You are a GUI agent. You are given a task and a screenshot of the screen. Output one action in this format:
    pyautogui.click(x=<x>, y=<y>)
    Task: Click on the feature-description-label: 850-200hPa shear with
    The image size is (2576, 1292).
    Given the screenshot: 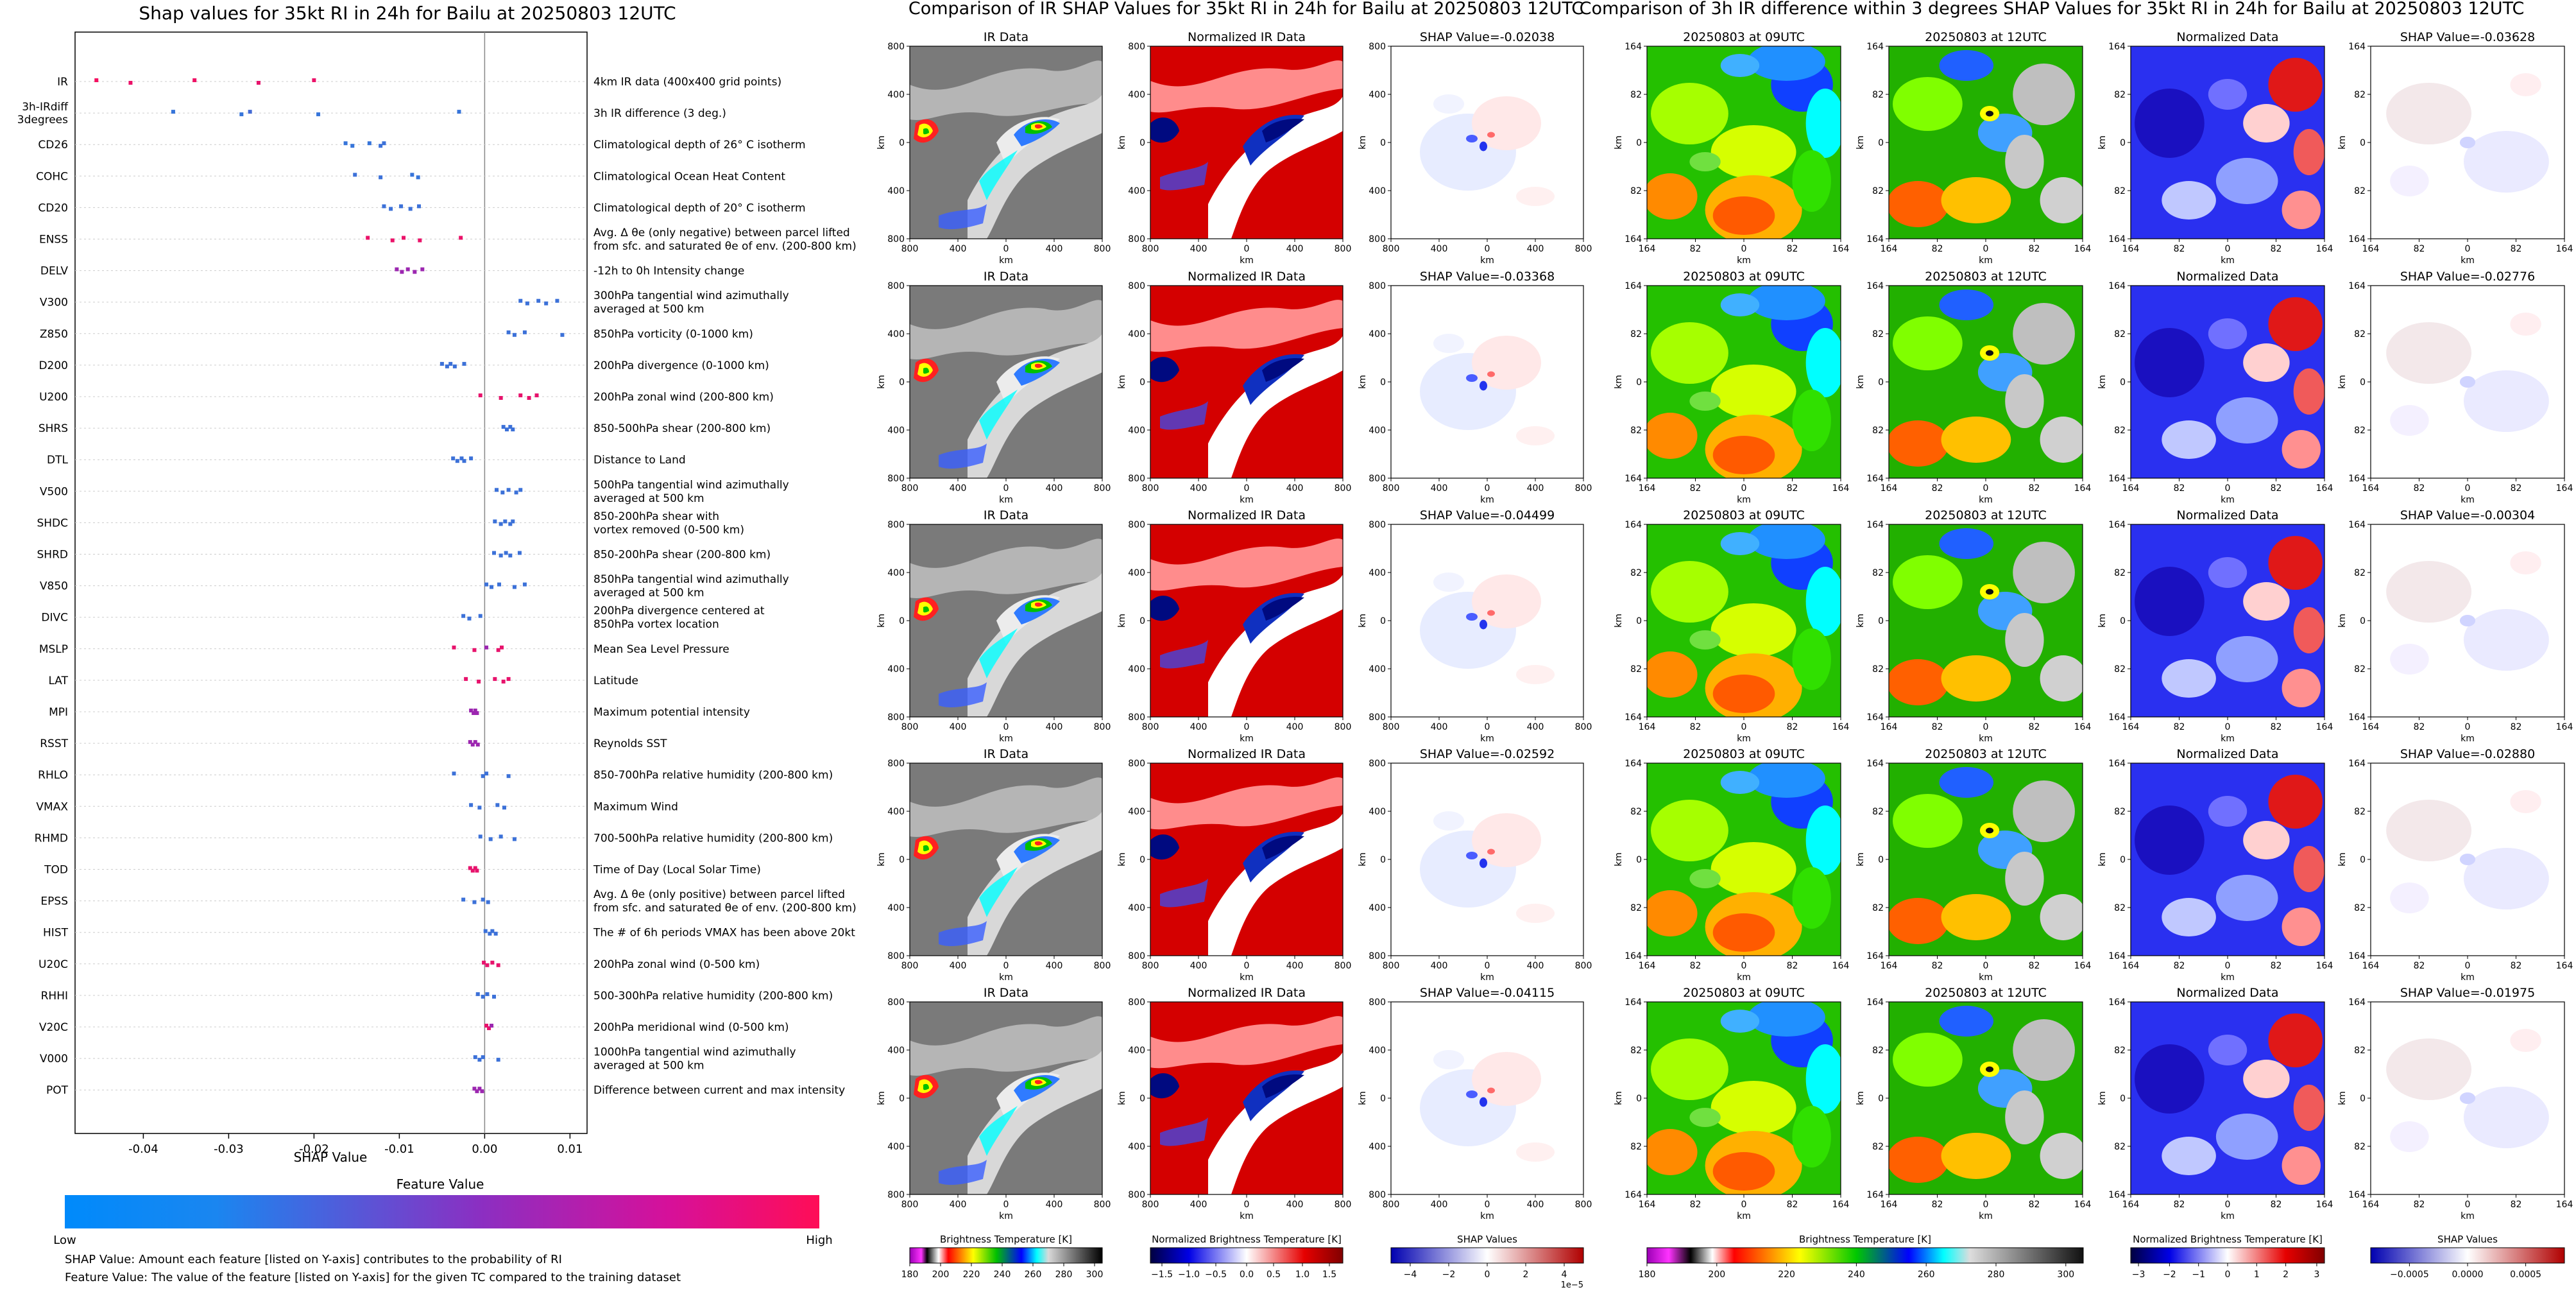 What is the action you would take?
    pyautogui.click(x=656, y=516)
    